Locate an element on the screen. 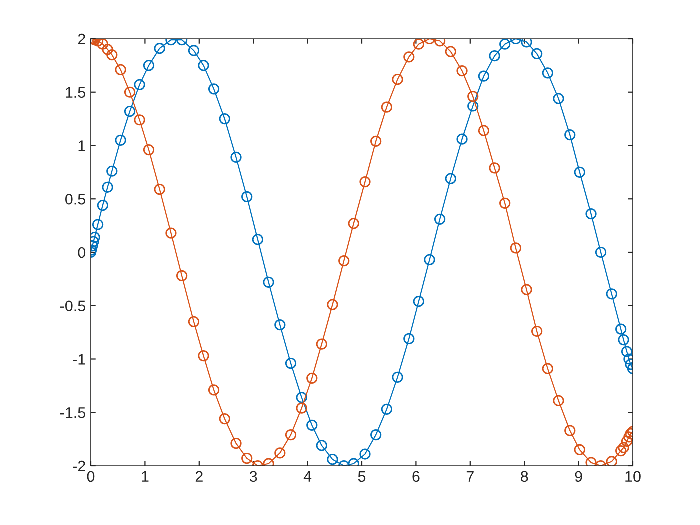 The width and height of the screenshot is (700, 525). x-tick-label: 4 is located at coordinates (308, 476).